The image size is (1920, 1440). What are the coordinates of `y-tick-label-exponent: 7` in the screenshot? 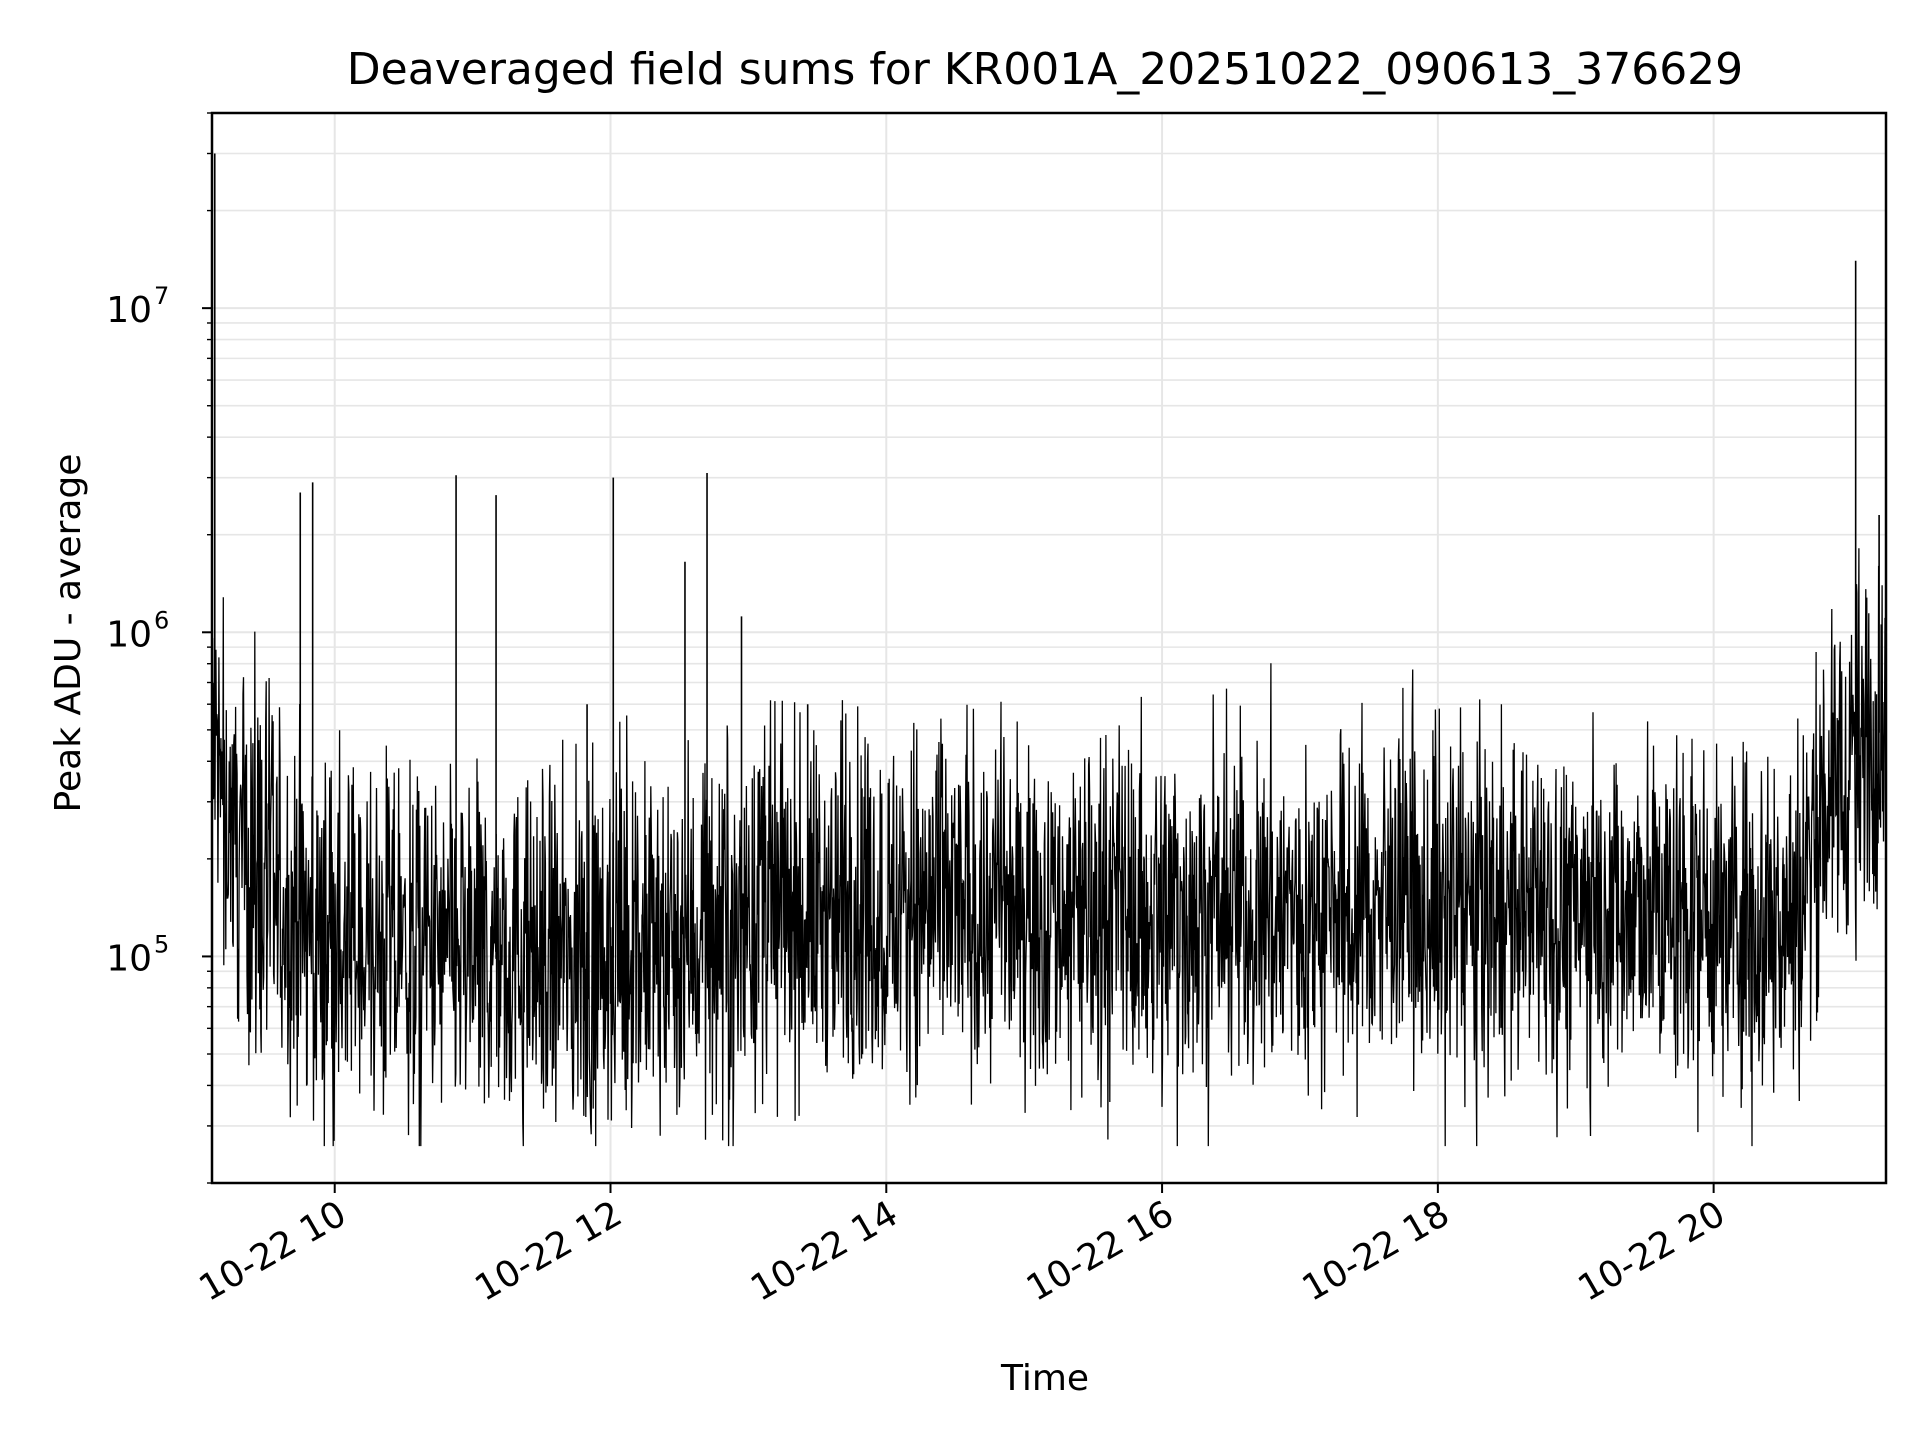 It's located at (161, 296).